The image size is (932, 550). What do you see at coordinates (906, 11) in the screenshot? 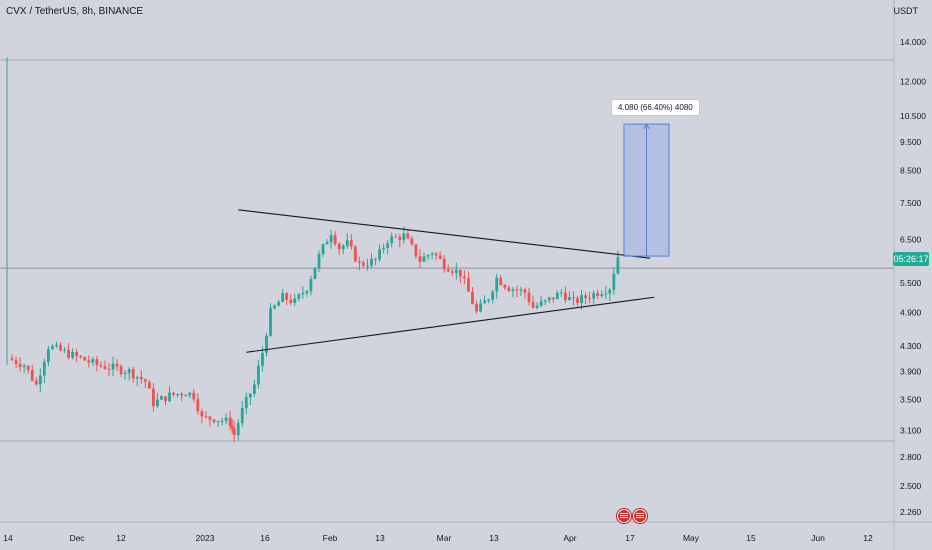
I see `currency-label: USDT` at bounding box center [906, 11].